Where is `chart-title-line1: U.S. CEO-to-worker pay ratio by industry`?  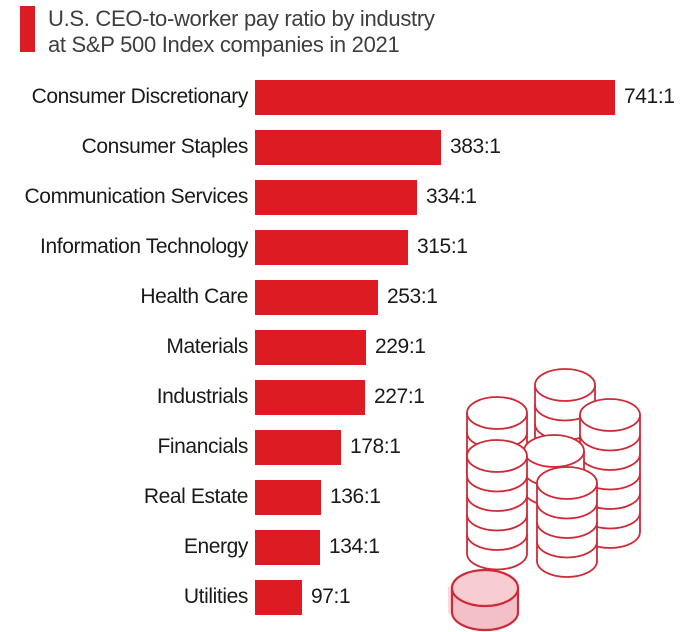
chart-title-line1: U.S. CEO-to-worker pay ratio by industry is located at coordinates (241, 18).